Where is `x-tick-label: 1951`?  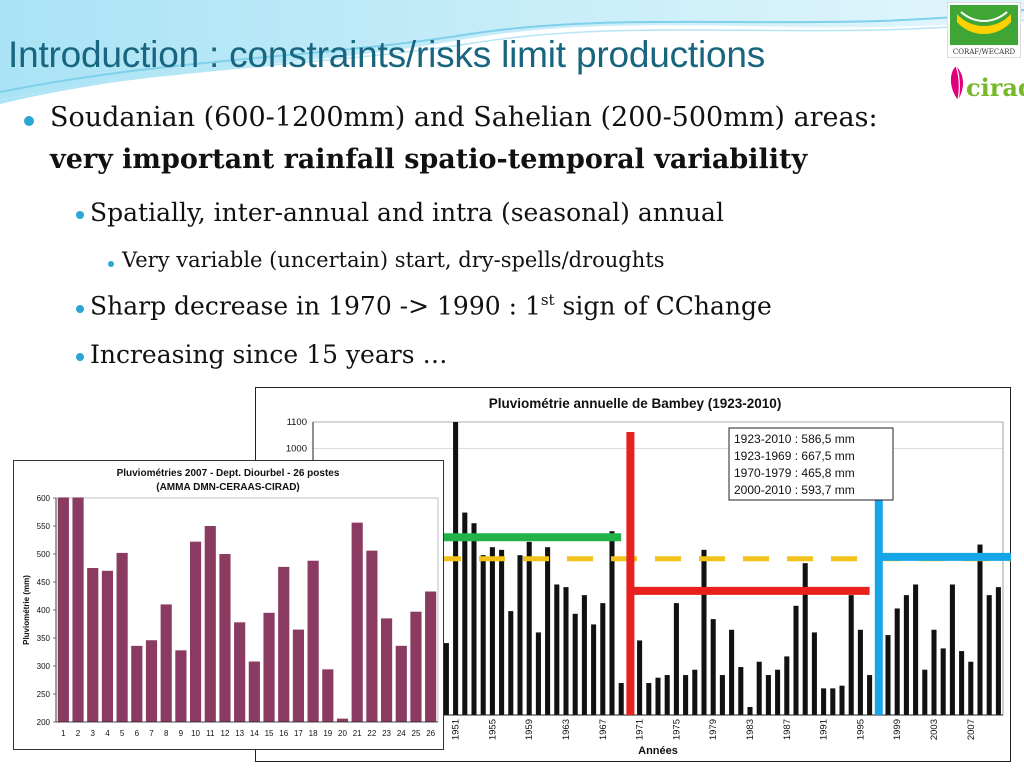
x-tick-label: 1951 is located at coordinates (456, 729).